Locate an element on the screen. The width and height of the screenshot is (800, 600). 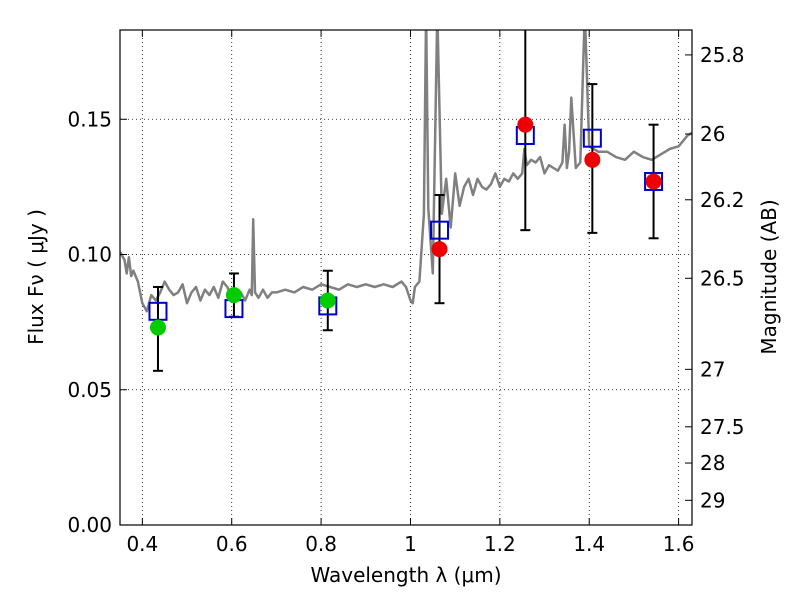
x-tick-label: 0.8 is located at coordinates (321, 544).